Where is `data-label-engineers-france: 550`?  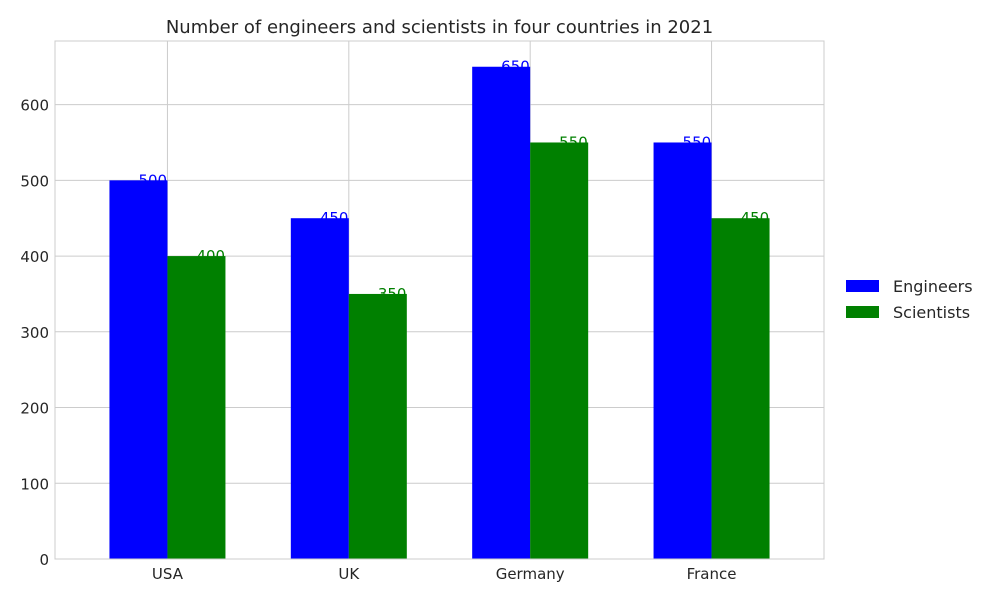
data-label-engineers-france: 550 is located at coordinates (697, 142).